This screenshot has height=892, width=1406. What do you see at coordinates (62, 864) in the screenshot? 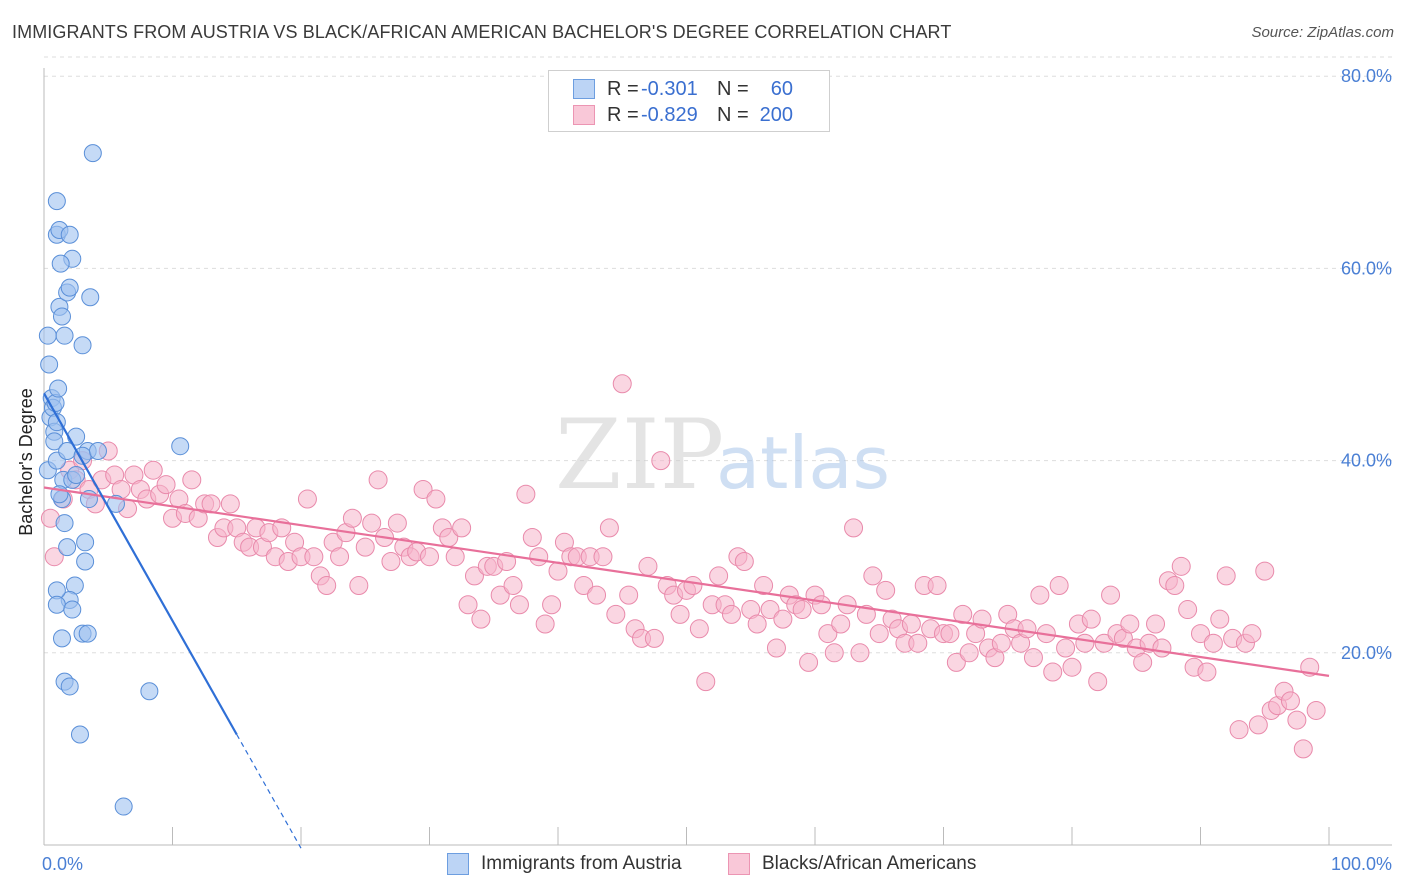
I see `x-tick-label: 0.0%` at bounding box center [62, 864].